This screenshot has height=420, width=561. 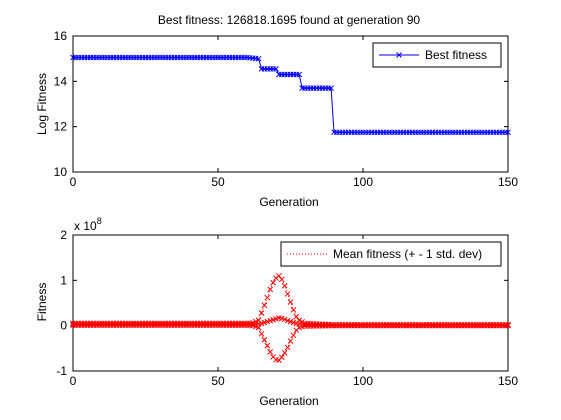 What do you see at coordinates (218, 182) in the screenshot?
I see `top-x-tick-label: 50` at bounding box center [218, 182].